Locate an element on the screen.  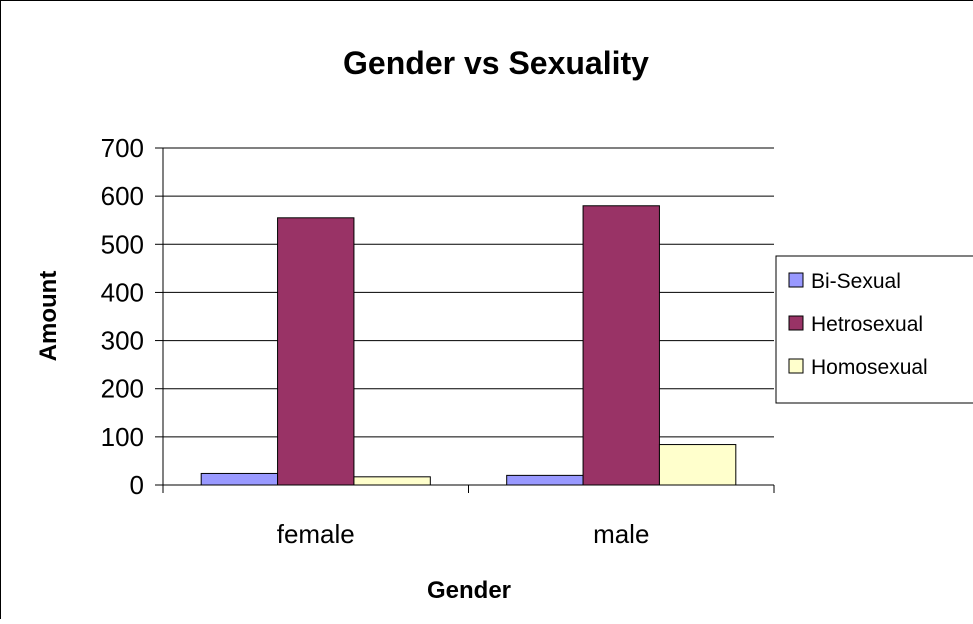
x-tick-label: female is located at coordinates (316, 534).